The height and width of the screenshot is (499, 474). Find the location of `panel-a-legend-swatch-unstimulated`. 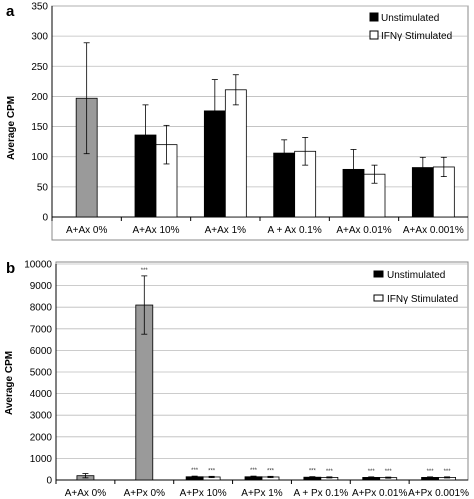

panel-a-legend-swatch-unstimulated is located at coordinates (374, 17).